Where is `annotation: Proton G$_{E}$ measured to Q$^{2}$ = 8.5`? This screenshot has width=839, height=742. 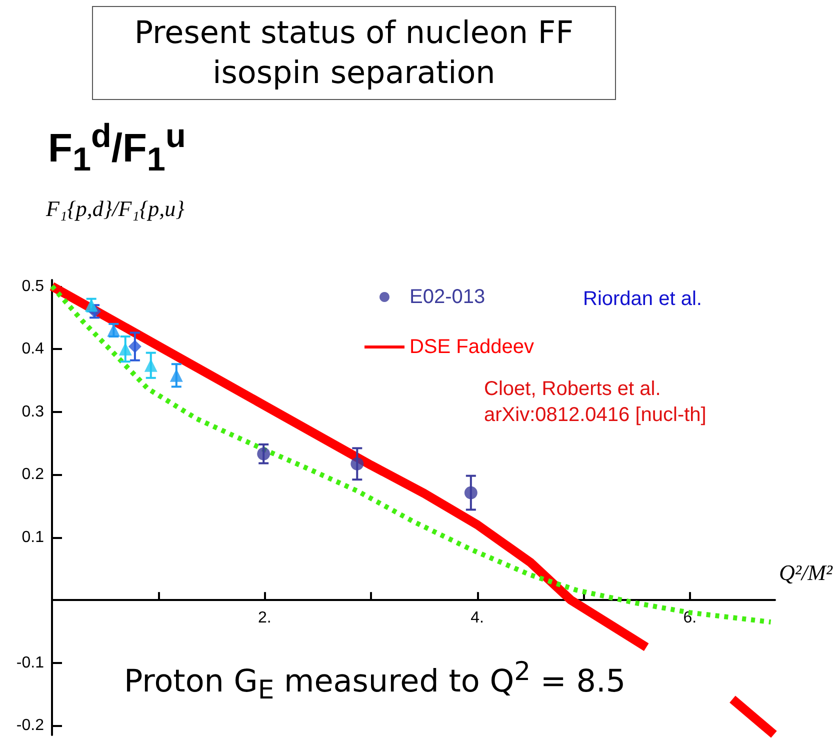
annotation: Proton G$_{E}$ measured to Q$^{2}$ = 8.5 is located at coordinates (375, 681).